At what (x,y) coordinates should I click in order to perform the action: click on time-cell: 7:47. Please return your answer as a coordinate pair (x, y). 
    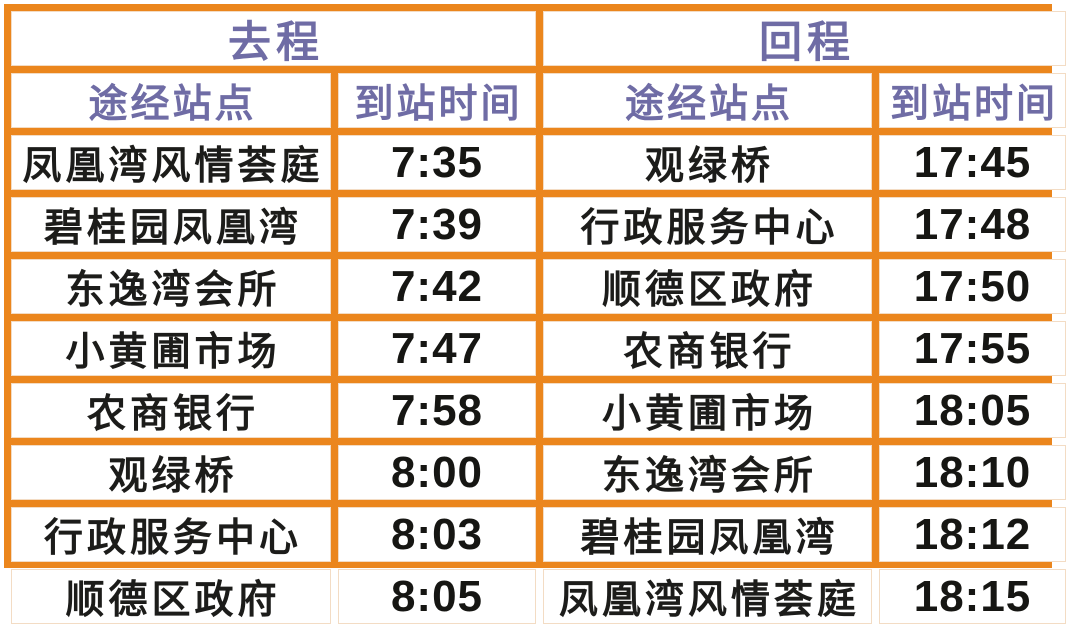
    Looking at the image, I should click on (437, 348).